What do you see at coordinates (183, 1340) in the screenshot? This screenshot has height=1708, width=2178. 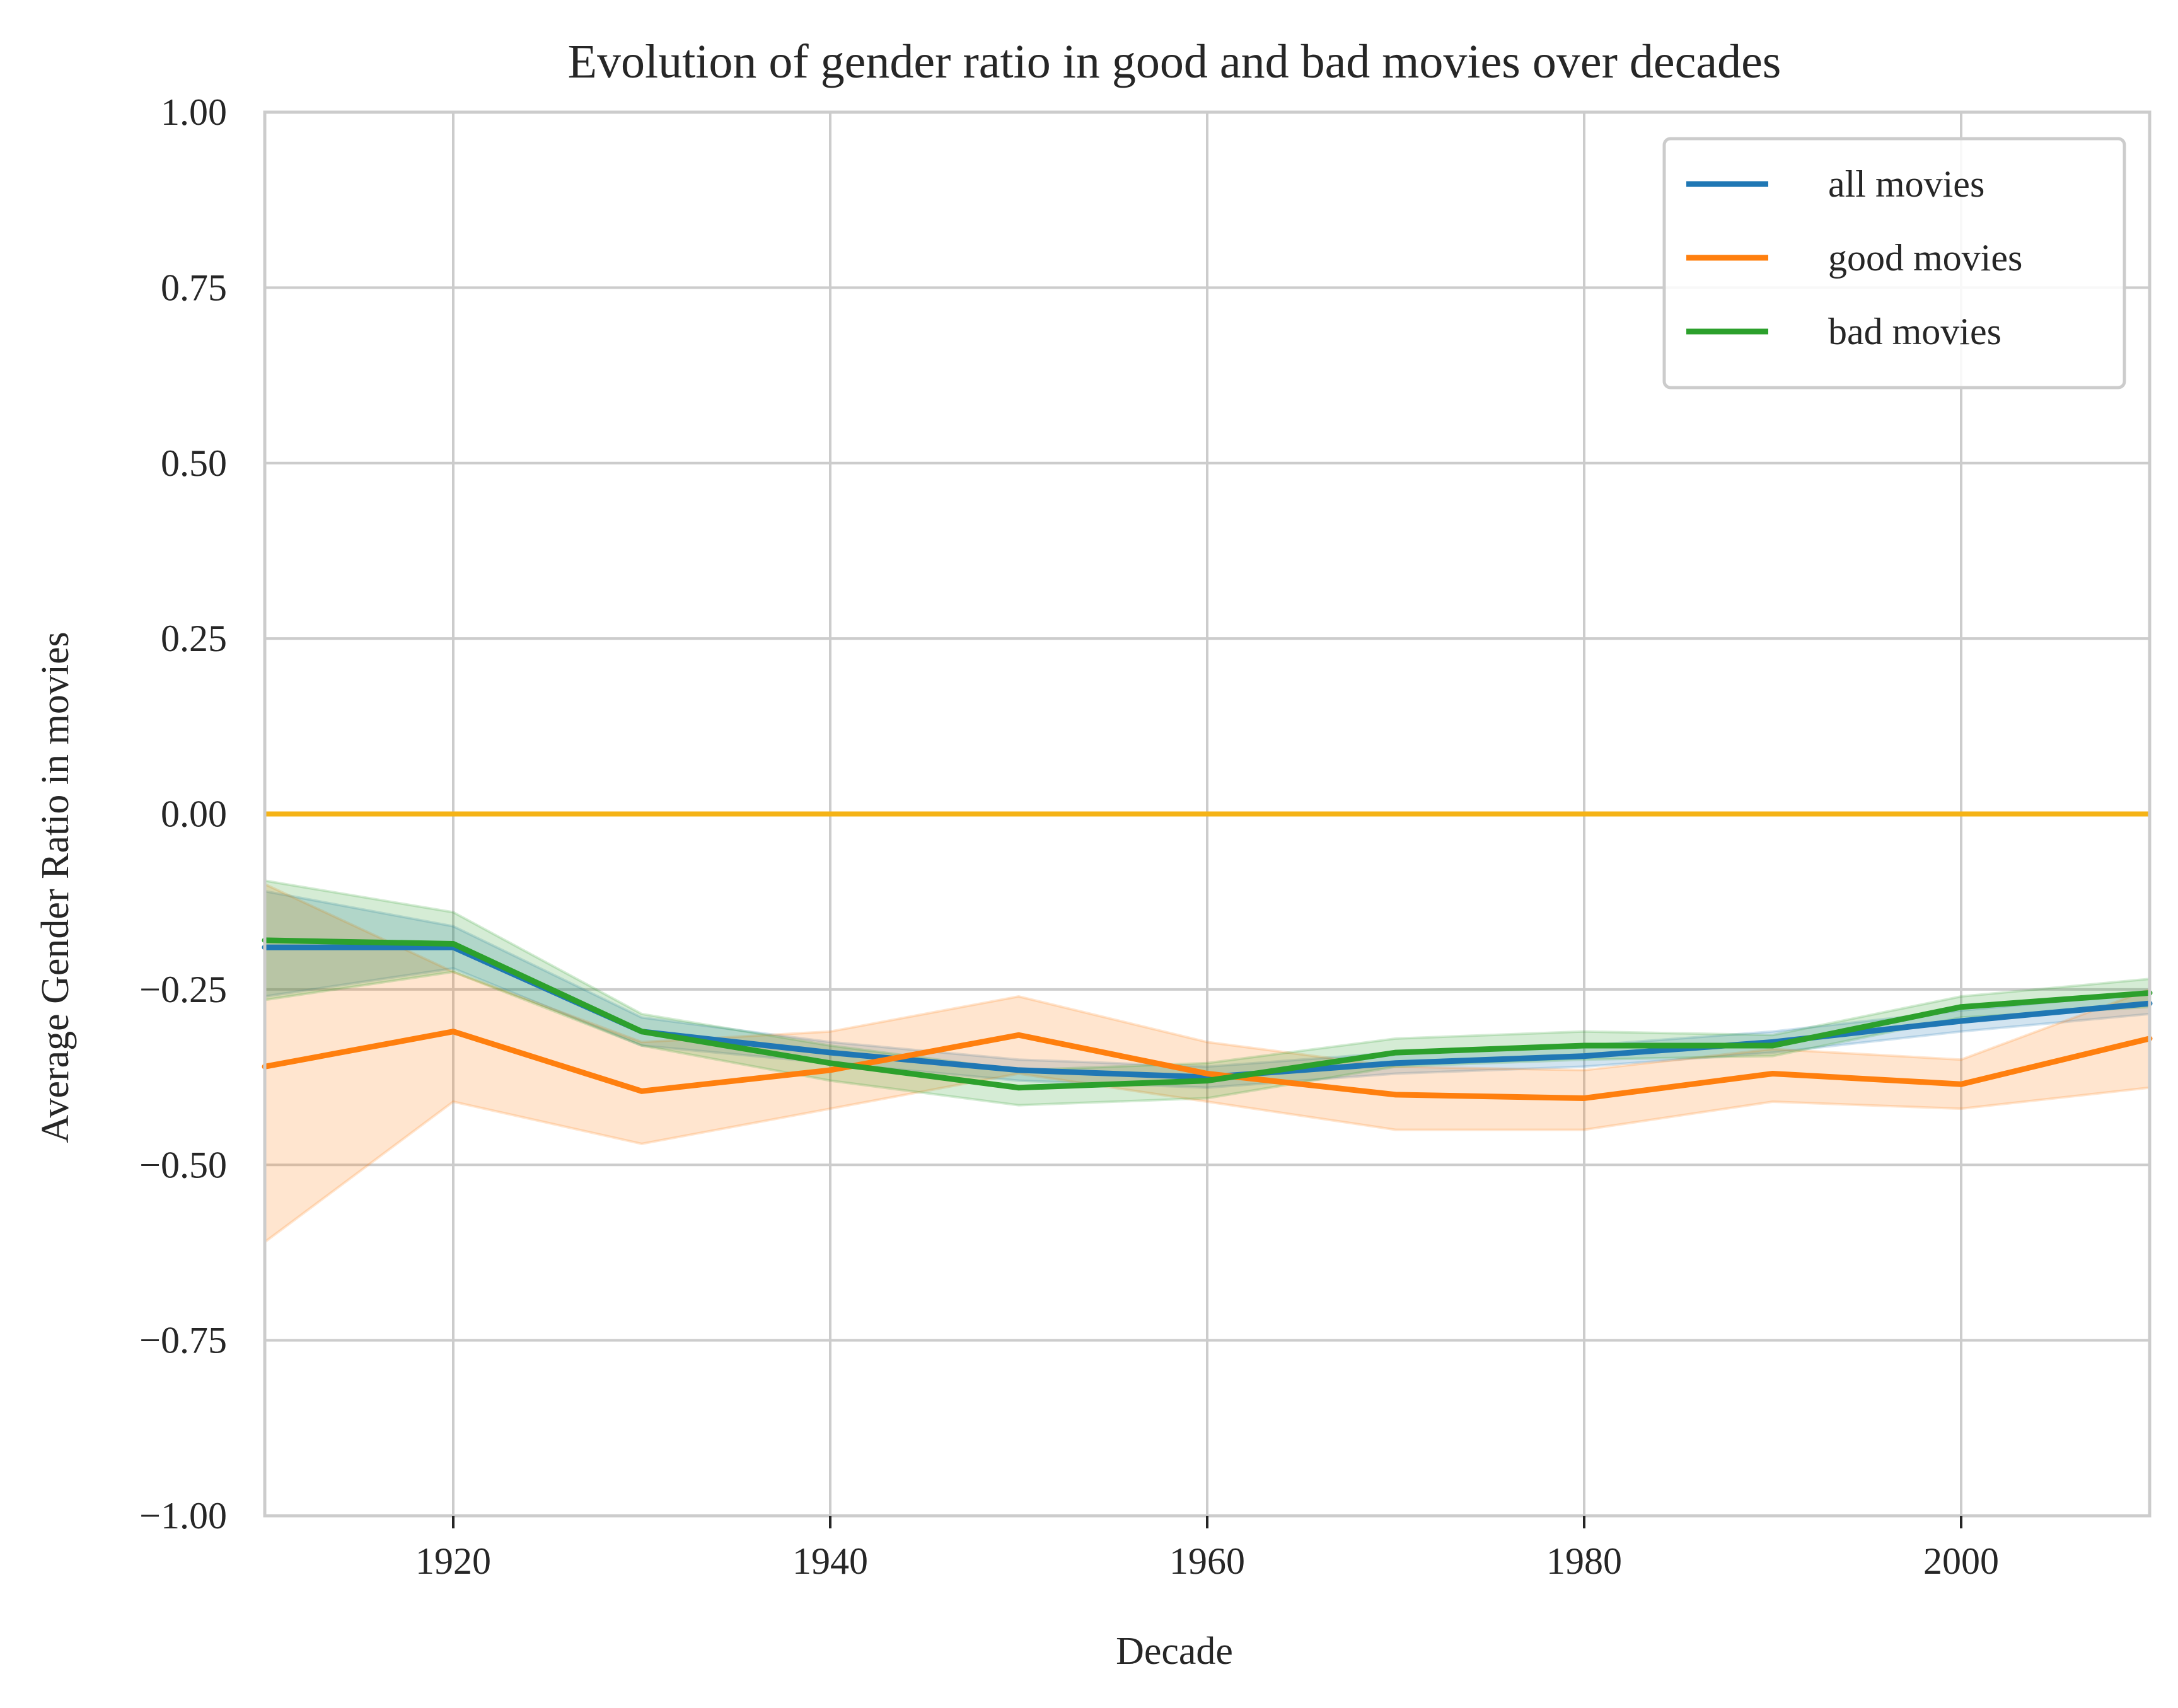 I see `y-tick-label: −0.75` at bounding box center [183, 1340].